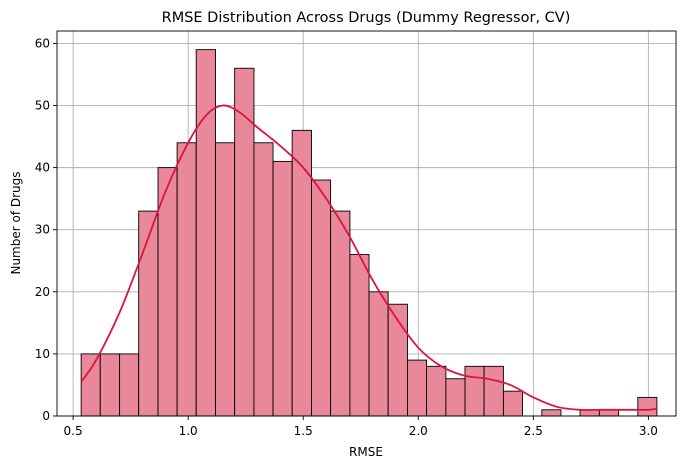 The height and width of the screenshot is (468, 687). What do you see at coordinates (303, 431) in the screenshot?
I see `x-tick-label: 1.5` at bounding box center [303, 431].